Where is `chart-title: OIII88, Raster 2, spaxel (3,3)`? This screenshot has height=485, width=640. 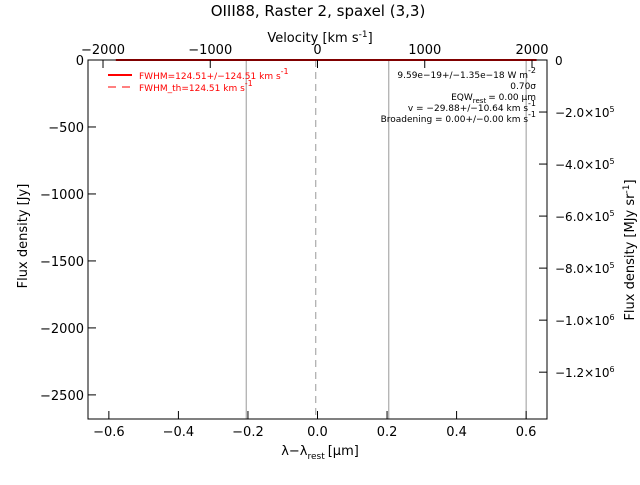 chart-title: OIII88, Raster 2, spaxel (3,3) is located at coordinates (318, 11).